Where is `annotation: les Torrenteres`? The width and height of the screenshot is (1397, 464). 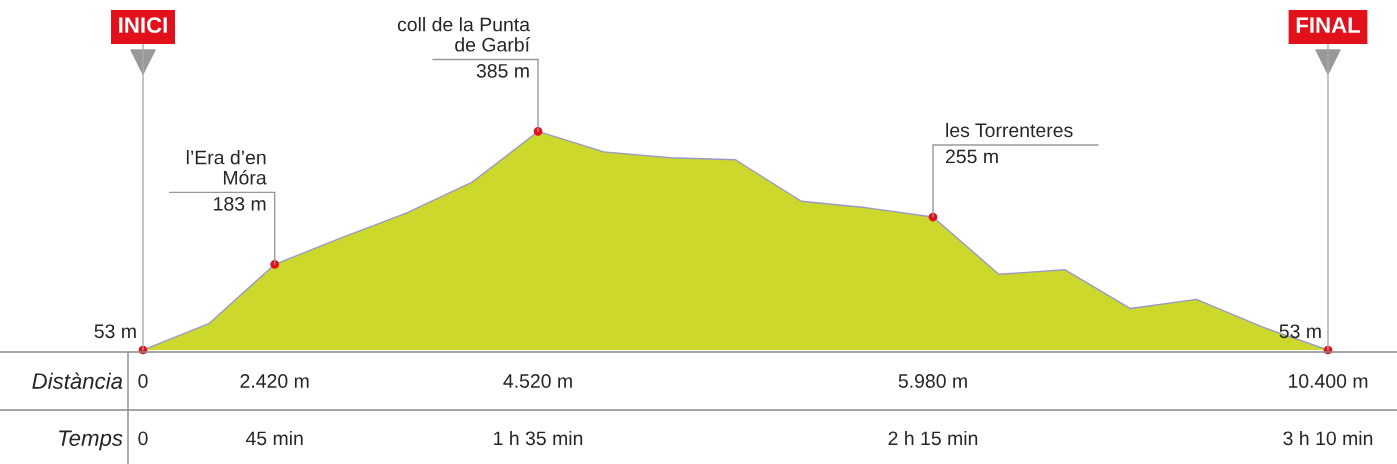 annotation: les Torrenteres is located at coordinates (1009, 130).